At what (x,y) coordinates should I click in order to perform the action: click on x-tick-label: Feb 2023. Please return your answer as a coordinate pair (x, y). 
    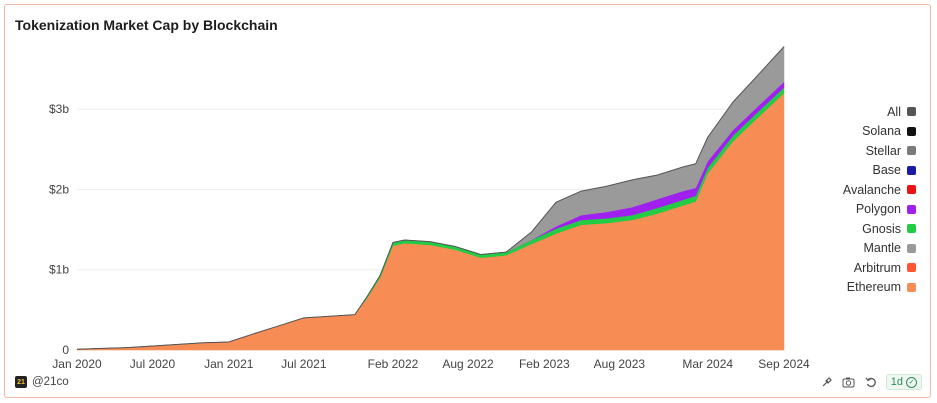
    Looking at the image, I should click on (544, 364).